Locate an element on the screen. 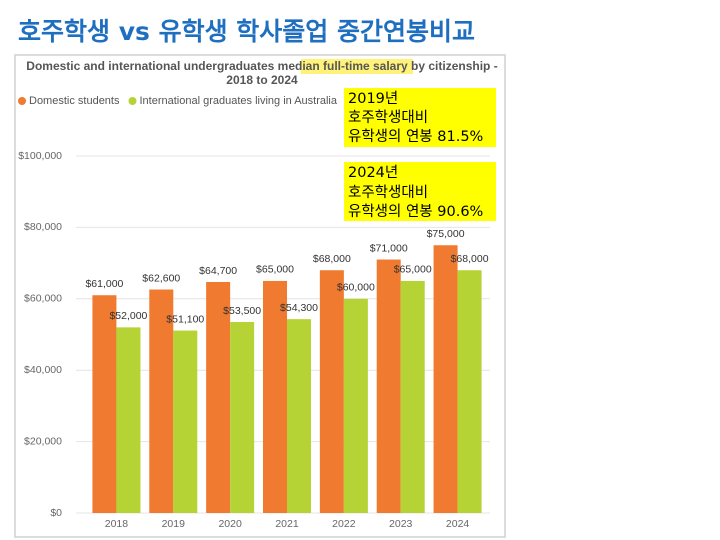 Image resolution: width=720 pixels, height=540 pixels. data-label: $51,100 is located at coordinates (185, 319).